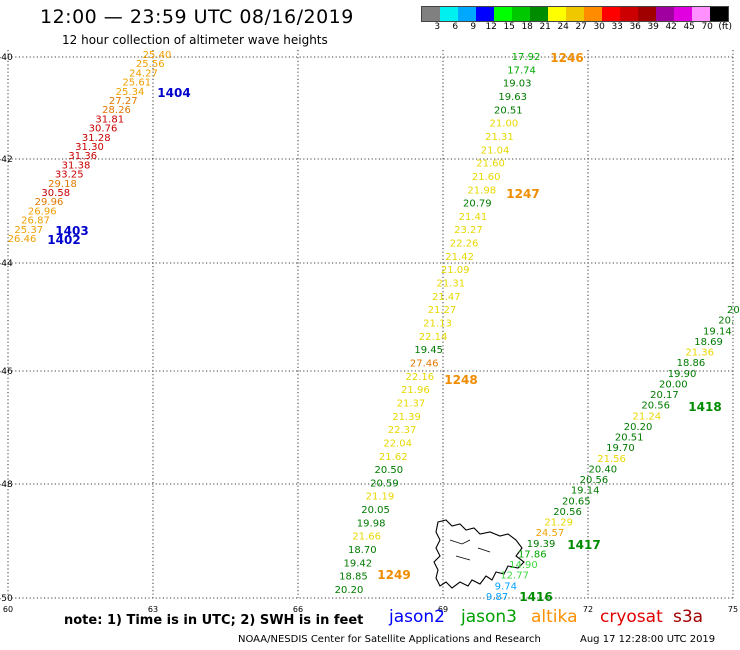  I want to click on lat-tick-label: -42, so click(6, 160).